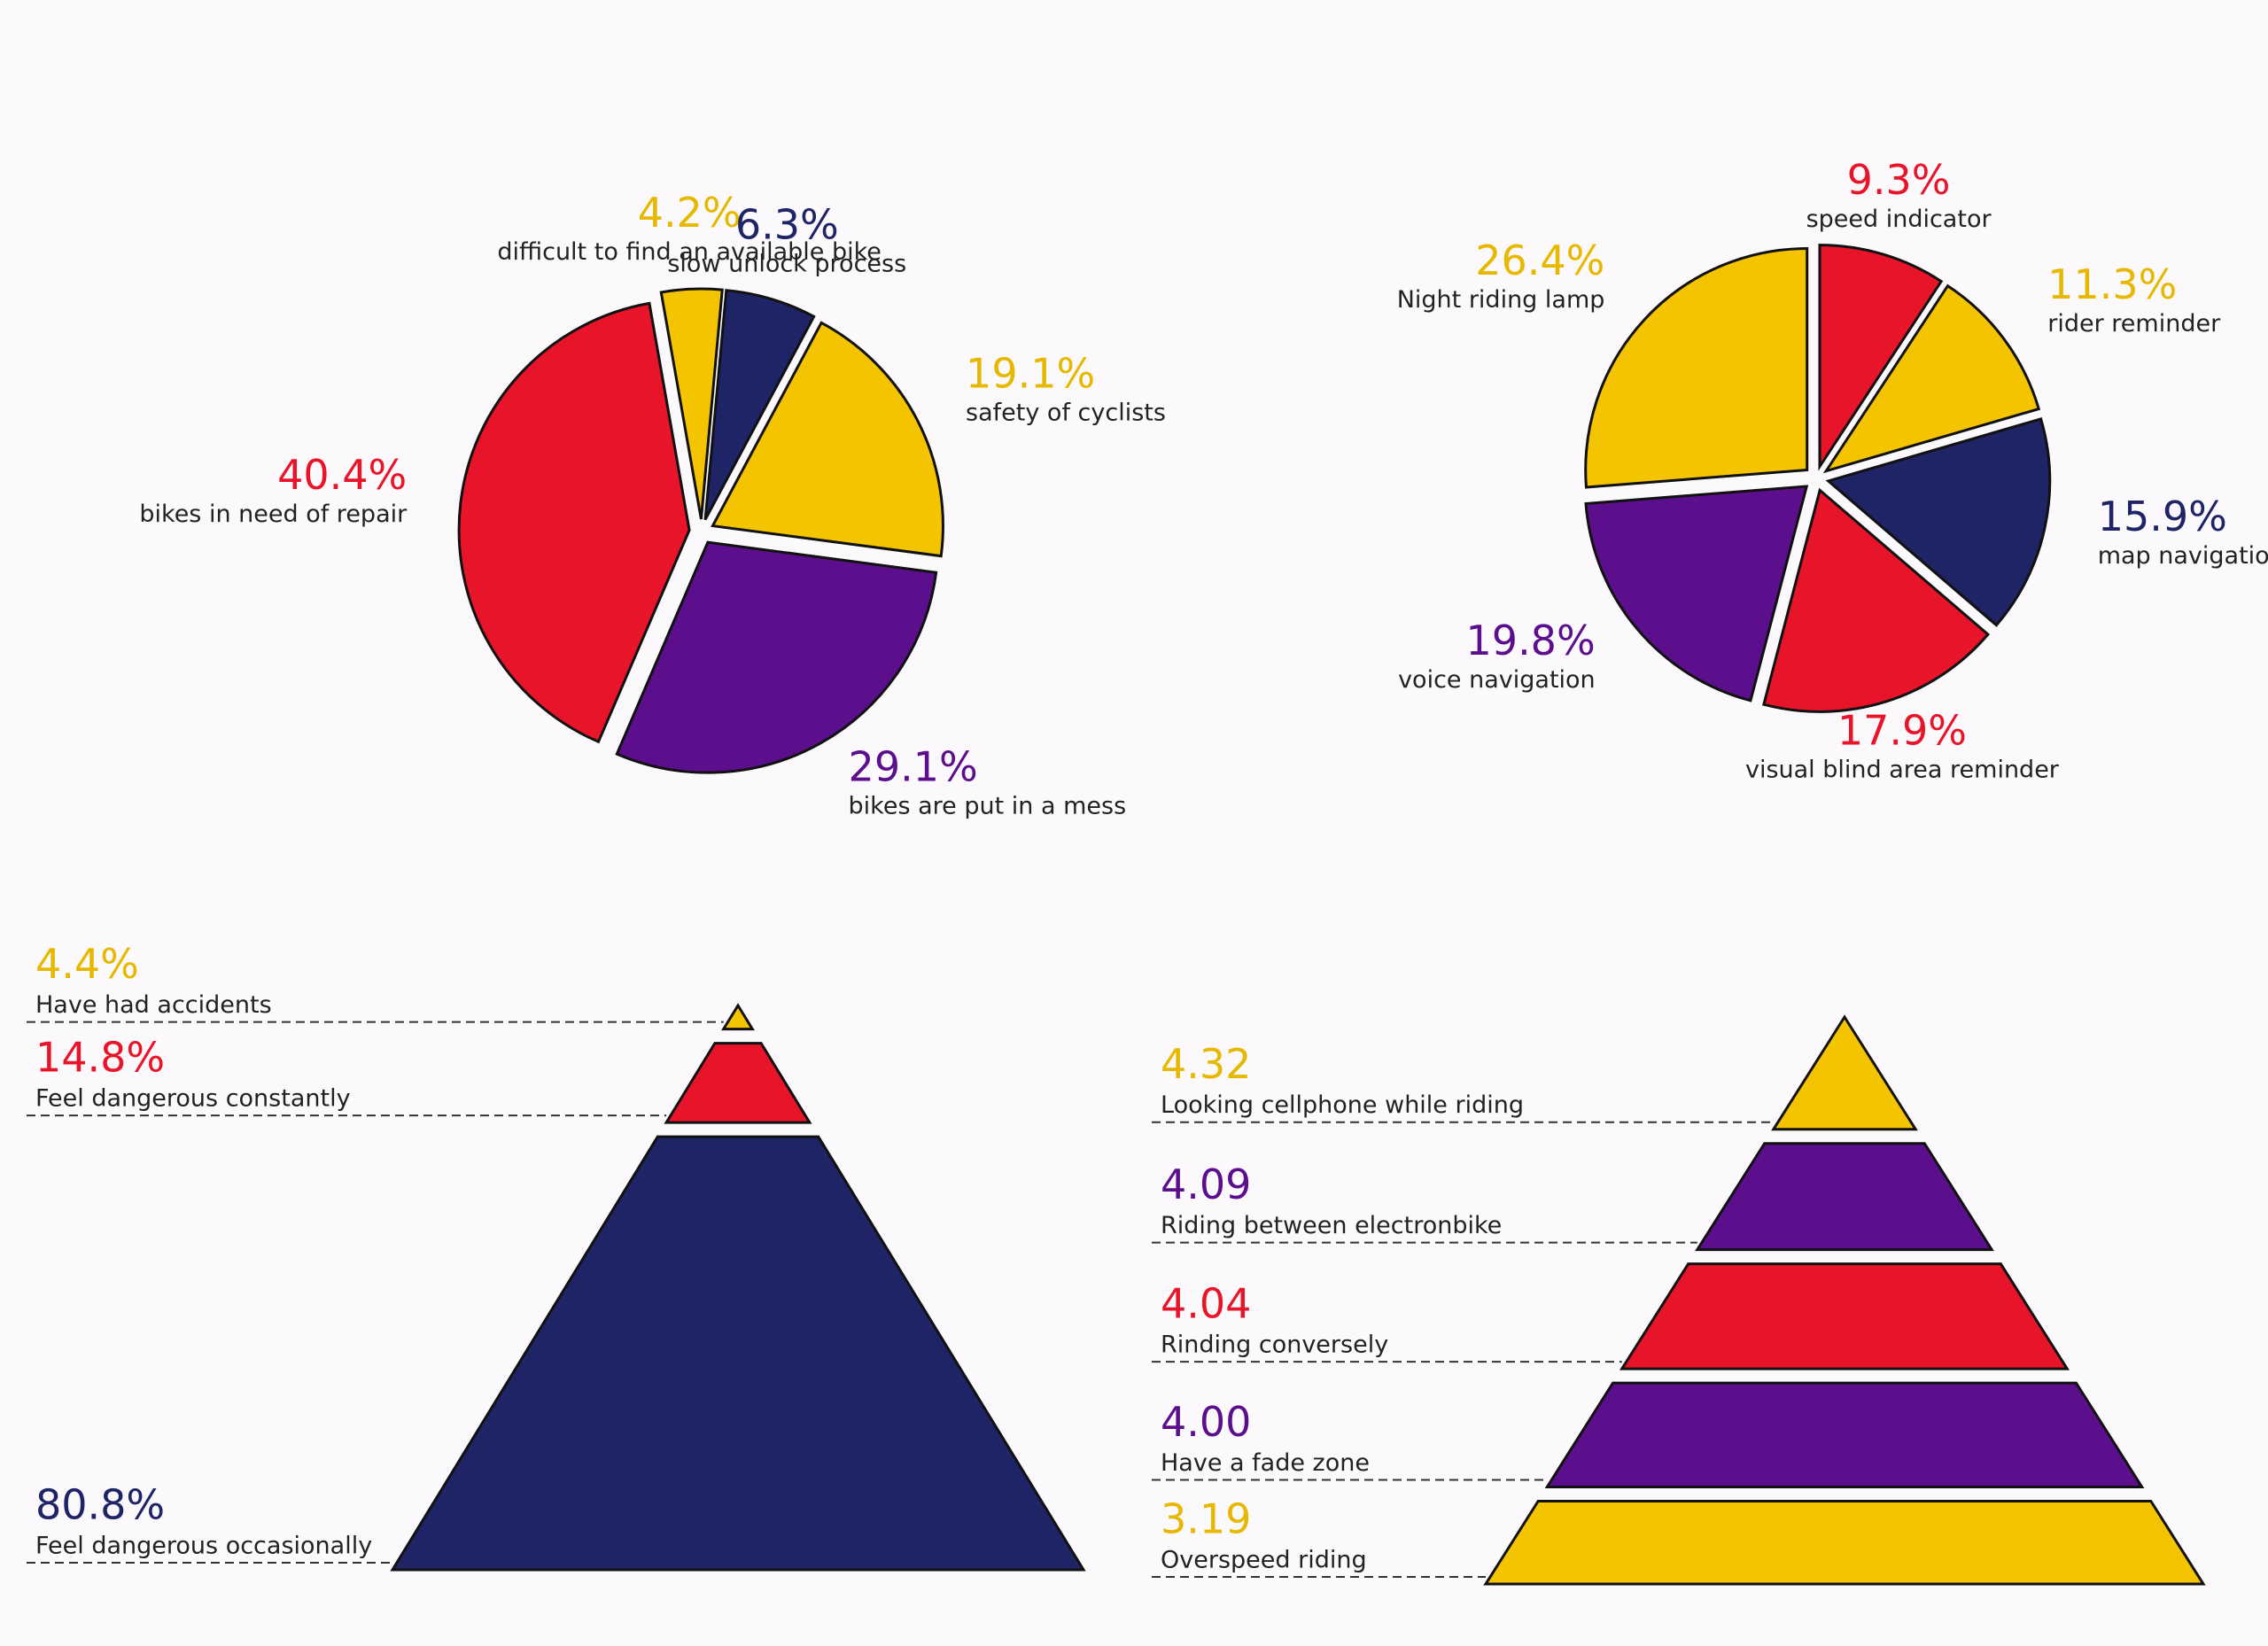 This screenshot has height=1646, width=2268. I want to click on layer-value-label: 4.00, so click(1206, 1422).